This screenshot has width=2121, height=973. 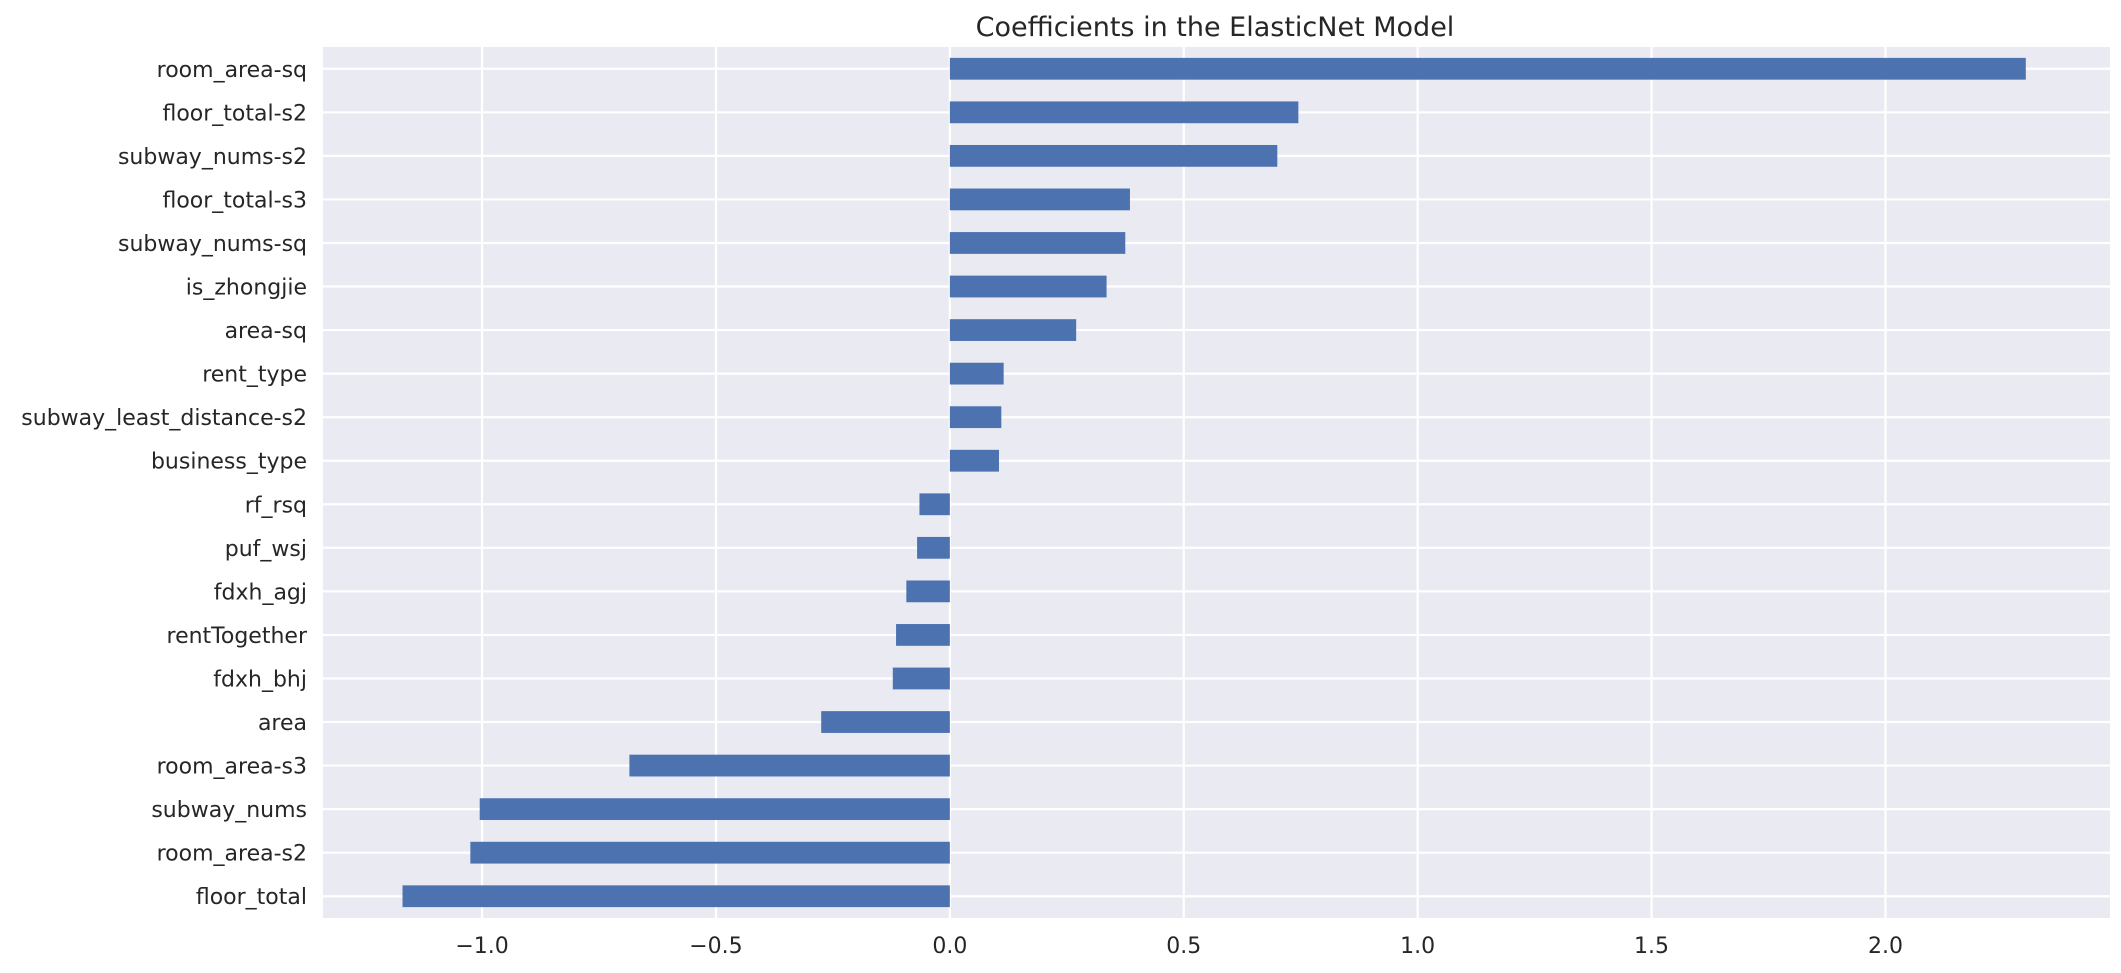 What do you see at coordinates (237, 636) in the screenshot?
I see `y-tick-label: rentTogether` at bounding box center [237, 636].